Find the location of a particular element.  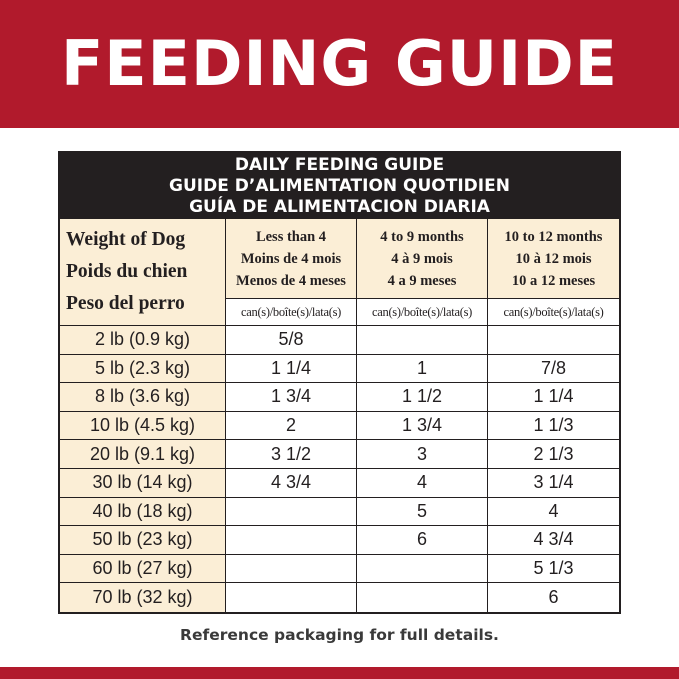

banner-title: FEEDING GUIDE is located at coordinates (339, 63).